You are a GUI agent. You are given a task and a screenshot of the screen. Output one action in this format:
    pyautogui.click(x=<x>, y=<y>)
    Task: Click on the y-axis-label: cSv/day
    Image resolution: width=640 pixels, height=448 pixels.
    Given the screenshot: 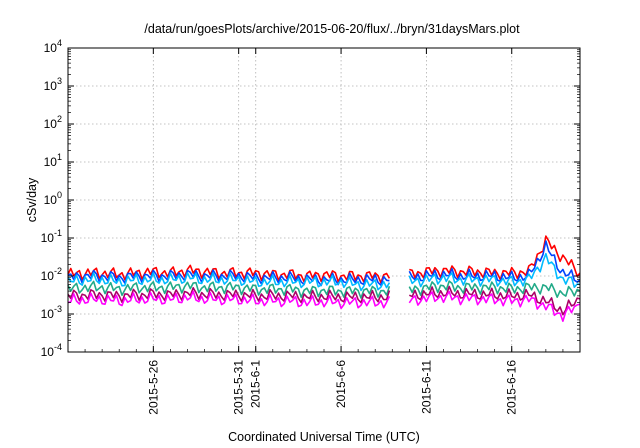 What is the action you would take?
    pyautogui.click(x=32, y=199)
    